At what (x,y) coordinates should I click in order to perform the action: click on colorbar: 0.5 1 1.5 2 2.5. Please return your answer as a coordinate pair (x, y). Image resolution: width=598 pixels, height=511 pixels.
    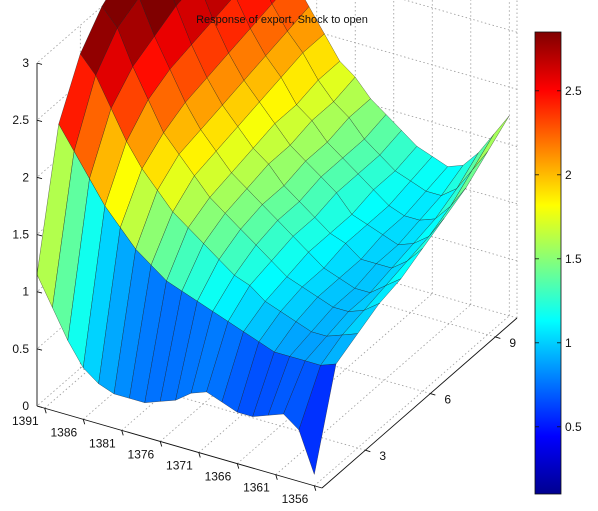
    Looking at the image, I should click on (558, 263).